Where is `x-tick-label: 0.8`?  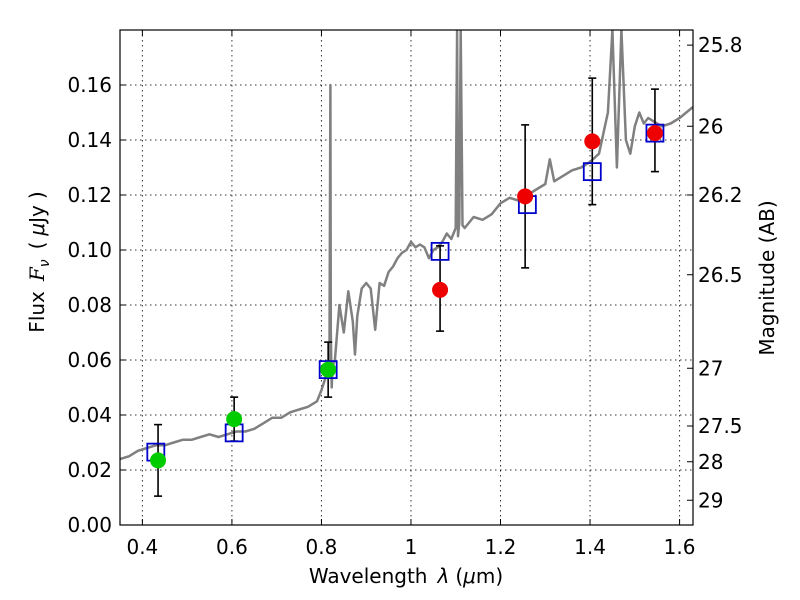
x-tick-label: 0.8 is located at coordinates (322, 547).